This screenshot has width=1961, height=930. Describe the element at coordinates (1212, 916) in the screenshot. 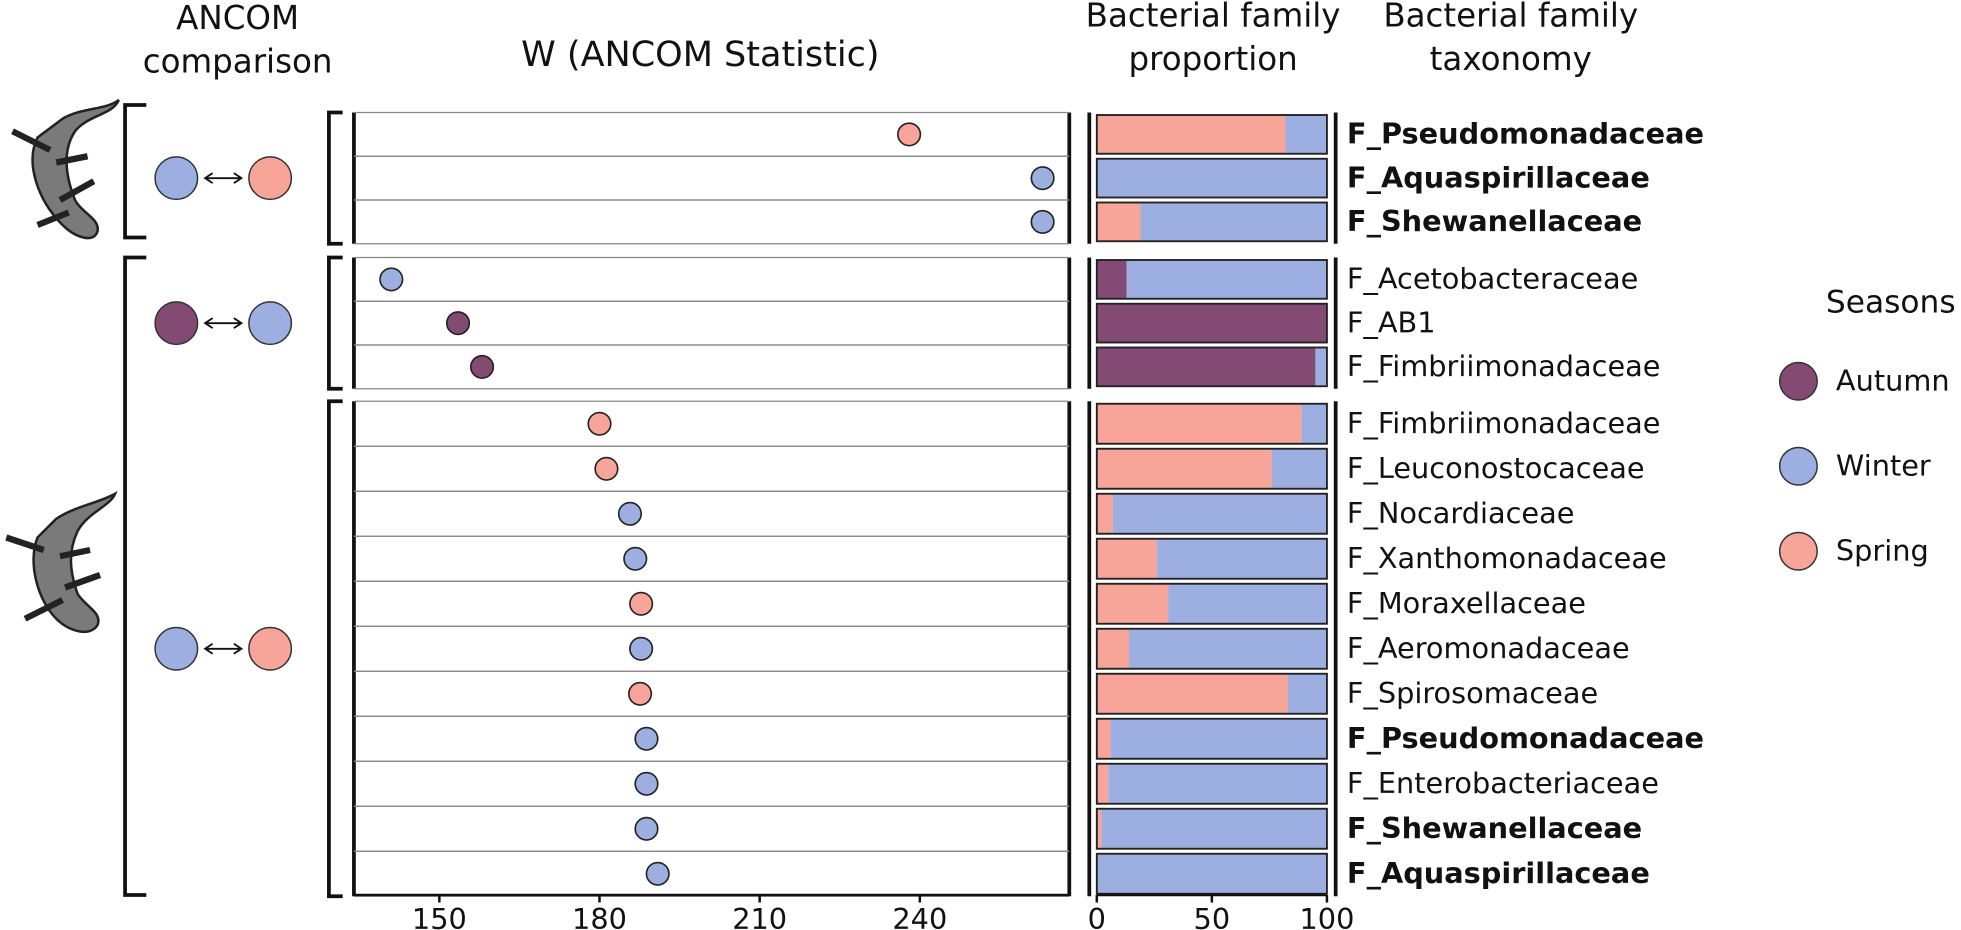

I see `x-tick-label: 50` at that location.